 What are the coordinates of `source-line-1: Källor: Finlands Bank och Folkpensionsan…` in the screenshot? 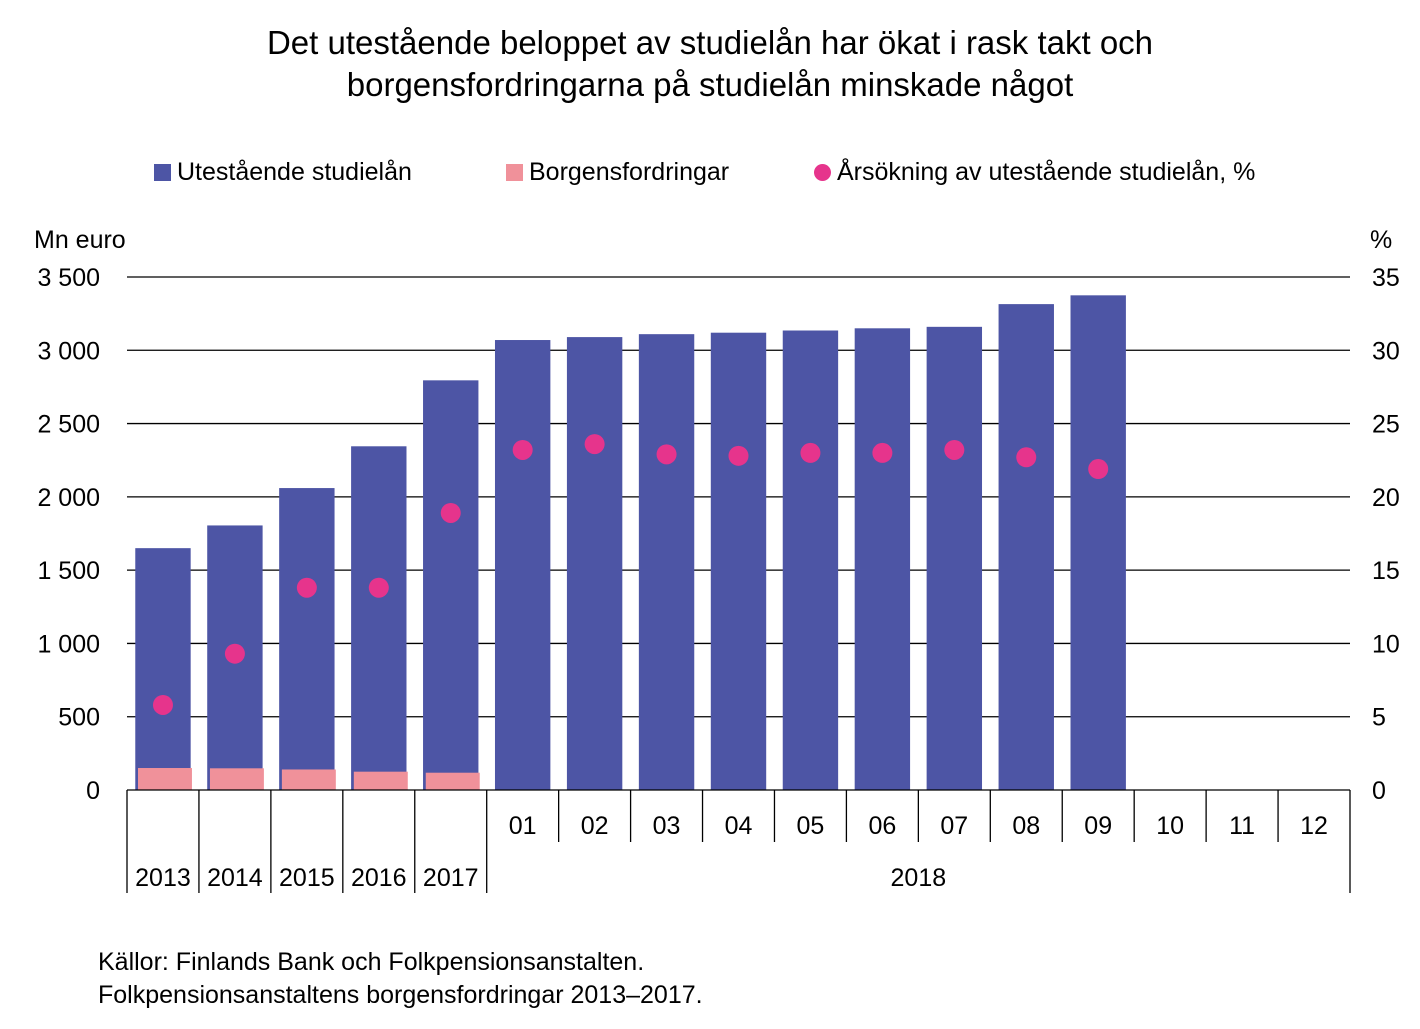 It's located at (371, 962).